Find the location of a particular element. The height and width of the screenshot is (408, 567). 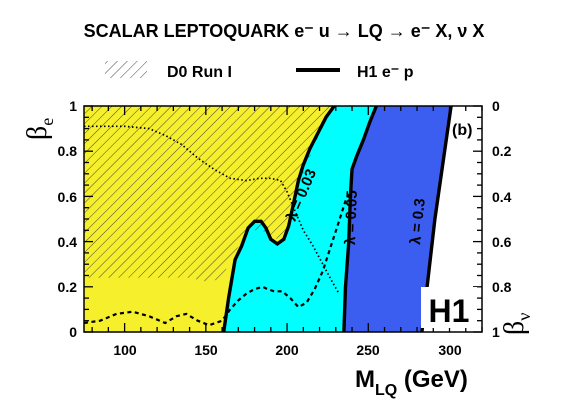

x-axis-label-main: M is located at coordinates (365, 379).